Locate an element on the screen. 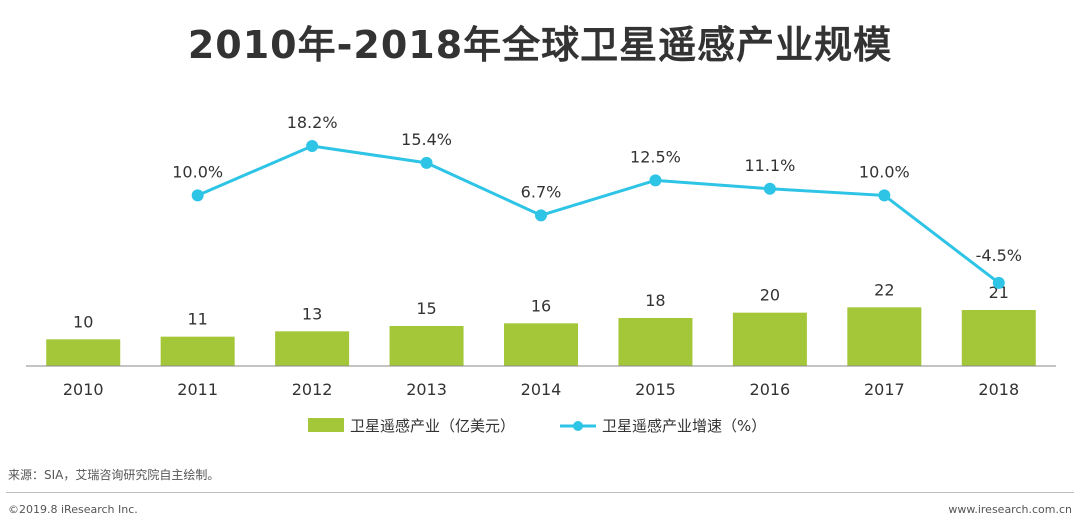 The image size is (1080, 525). bar-2016 is located at coordinates (769, 339).